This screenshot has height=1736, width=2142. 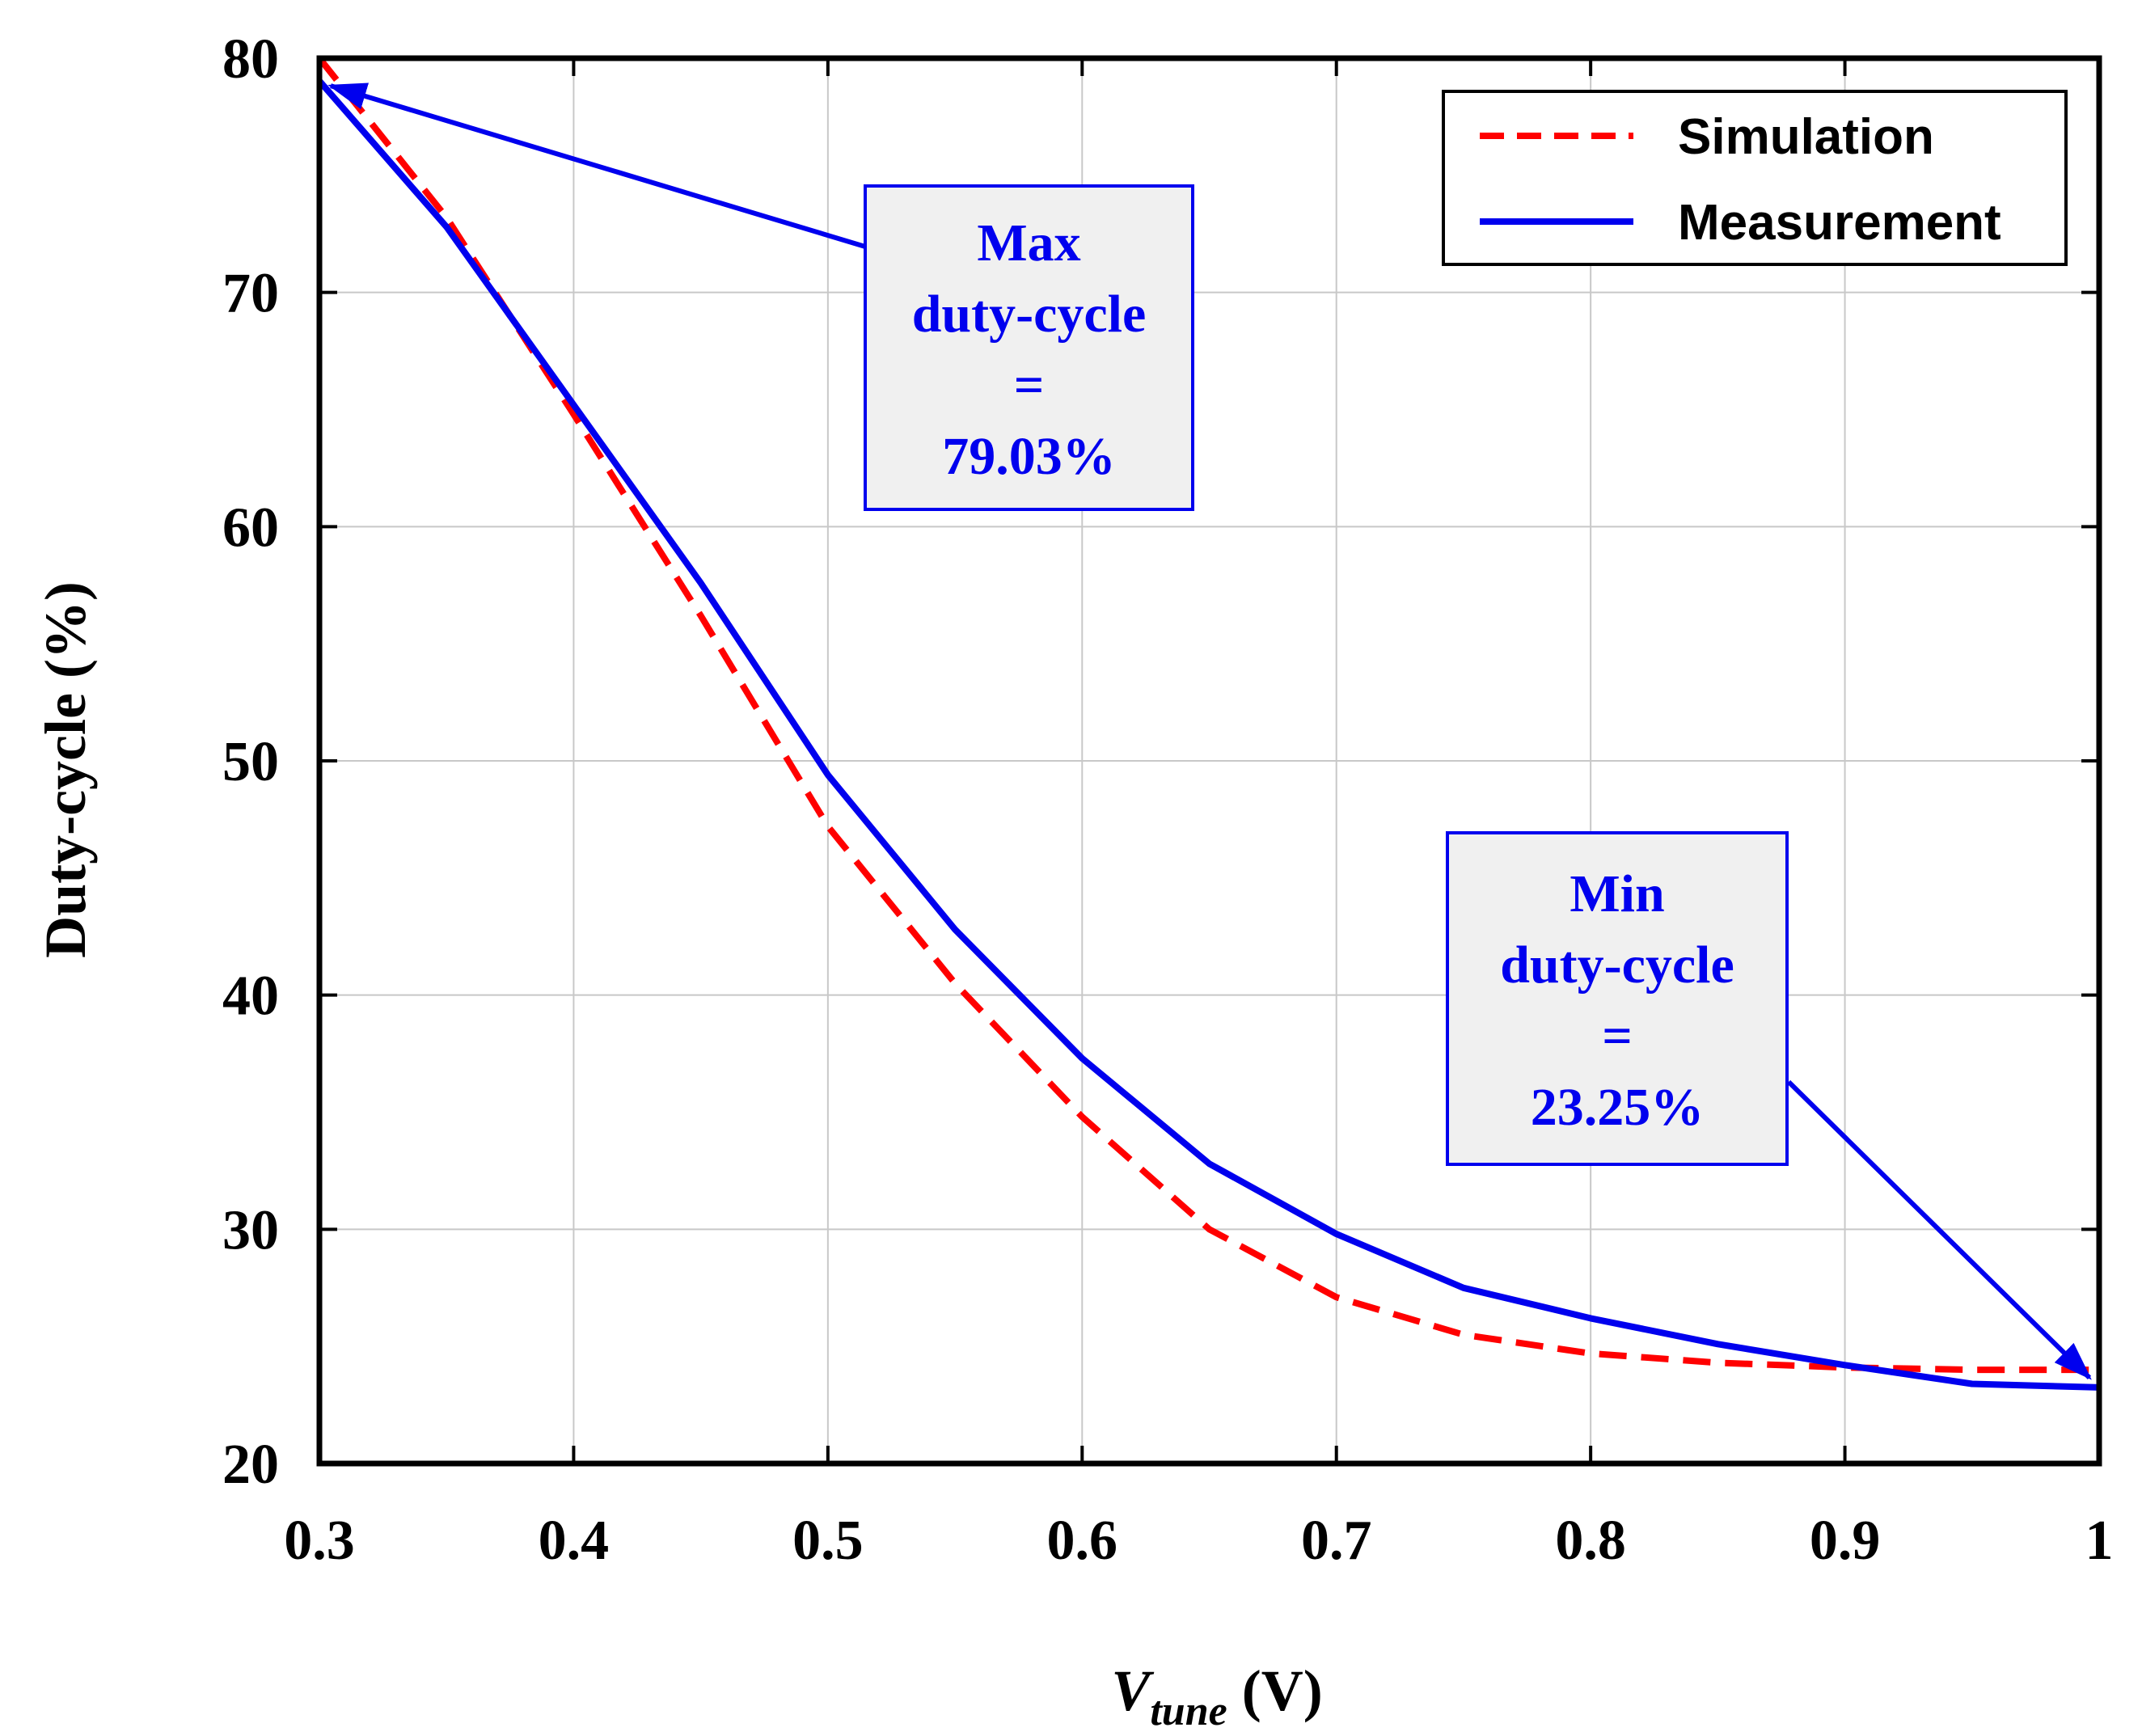 I want to click on y-axis-title: Duty-cycle (%), so click(x=65, y=769).